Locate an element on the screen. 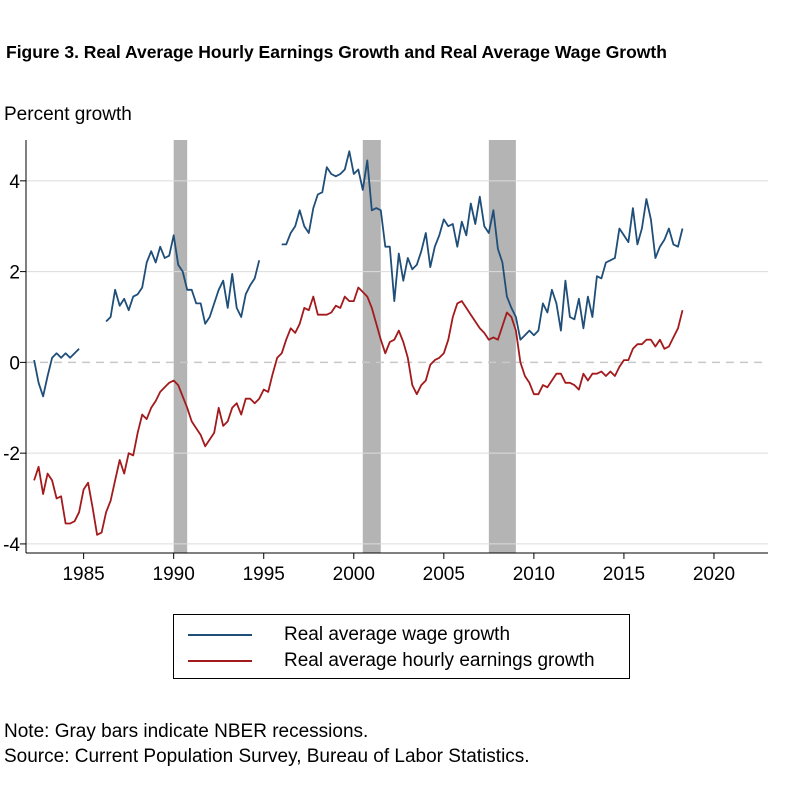  legend-swatch-hourly is located at coordinates (220, 661).